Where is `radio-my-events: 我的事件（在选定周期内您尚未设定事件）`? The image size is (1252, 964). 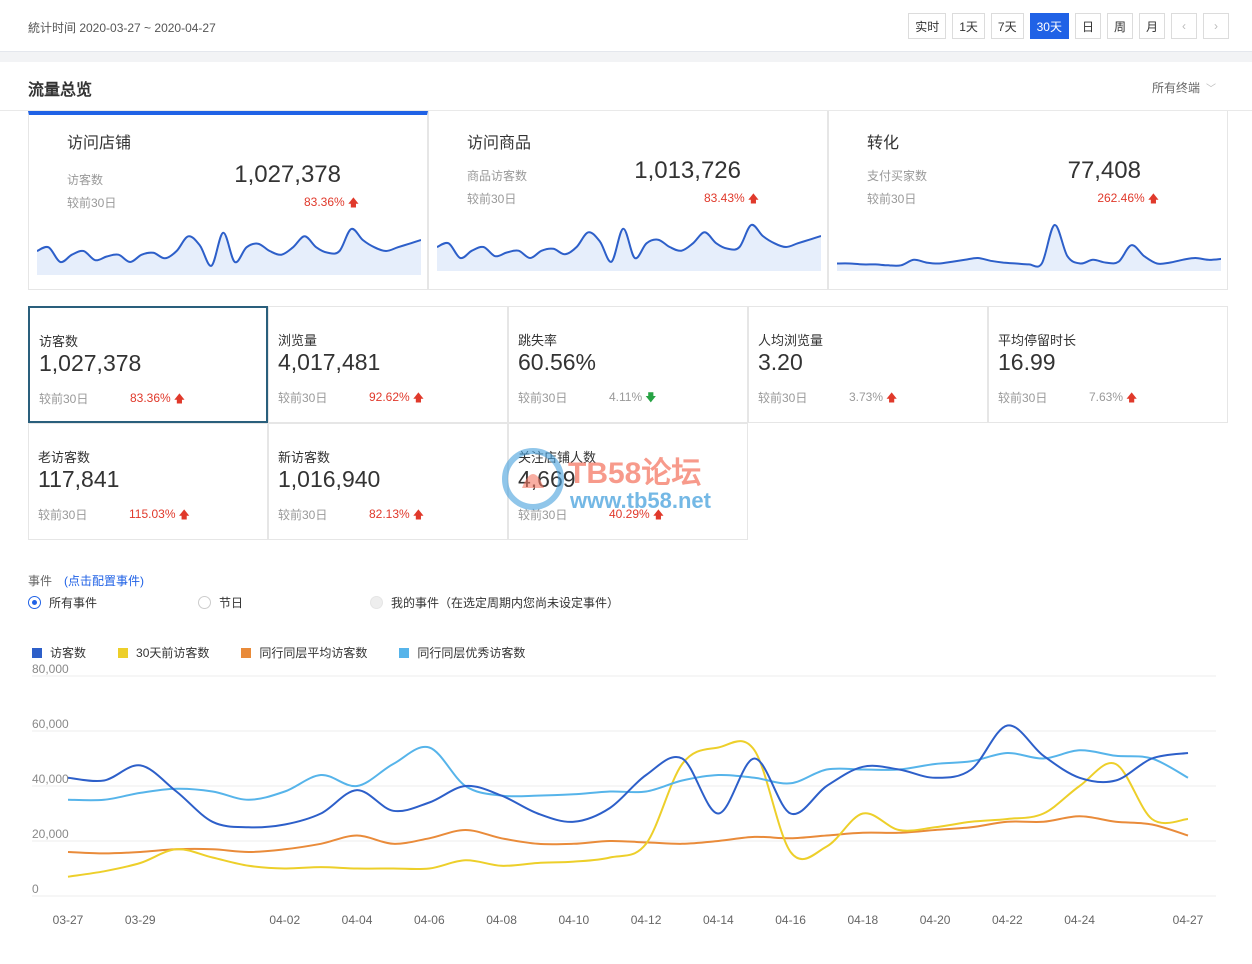
radio-my-events: 我的事件（在选定周期内您尚未设定事件） is located at coordinates (494, 602).